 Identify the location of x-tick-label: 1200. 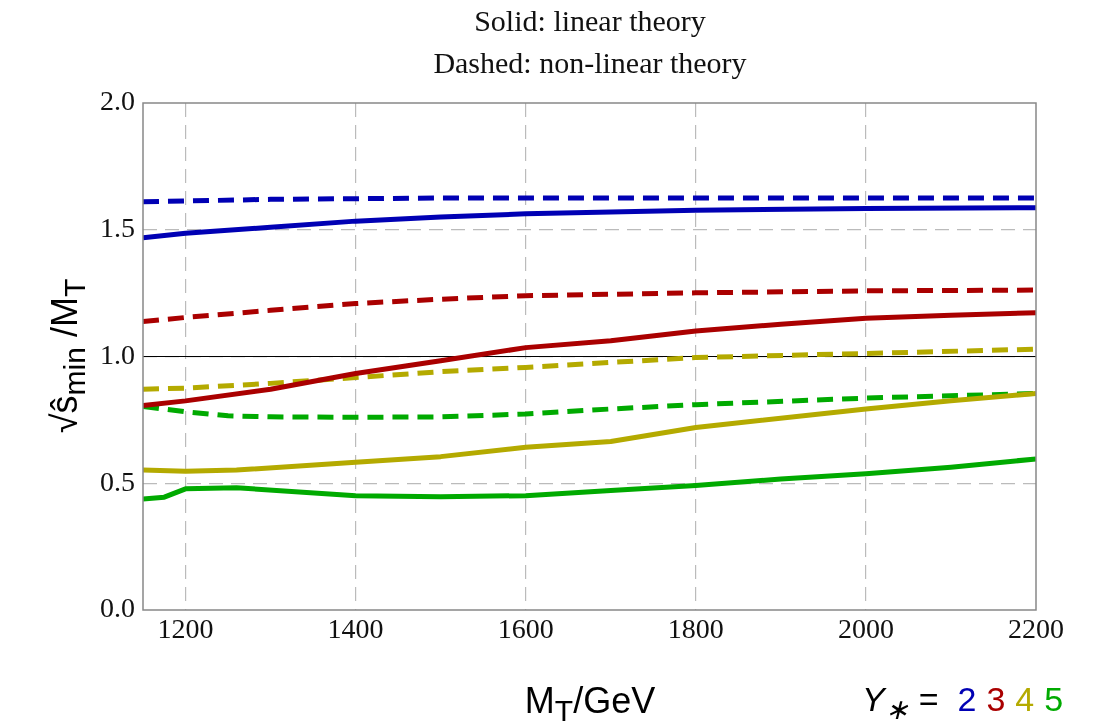
(185, 629).